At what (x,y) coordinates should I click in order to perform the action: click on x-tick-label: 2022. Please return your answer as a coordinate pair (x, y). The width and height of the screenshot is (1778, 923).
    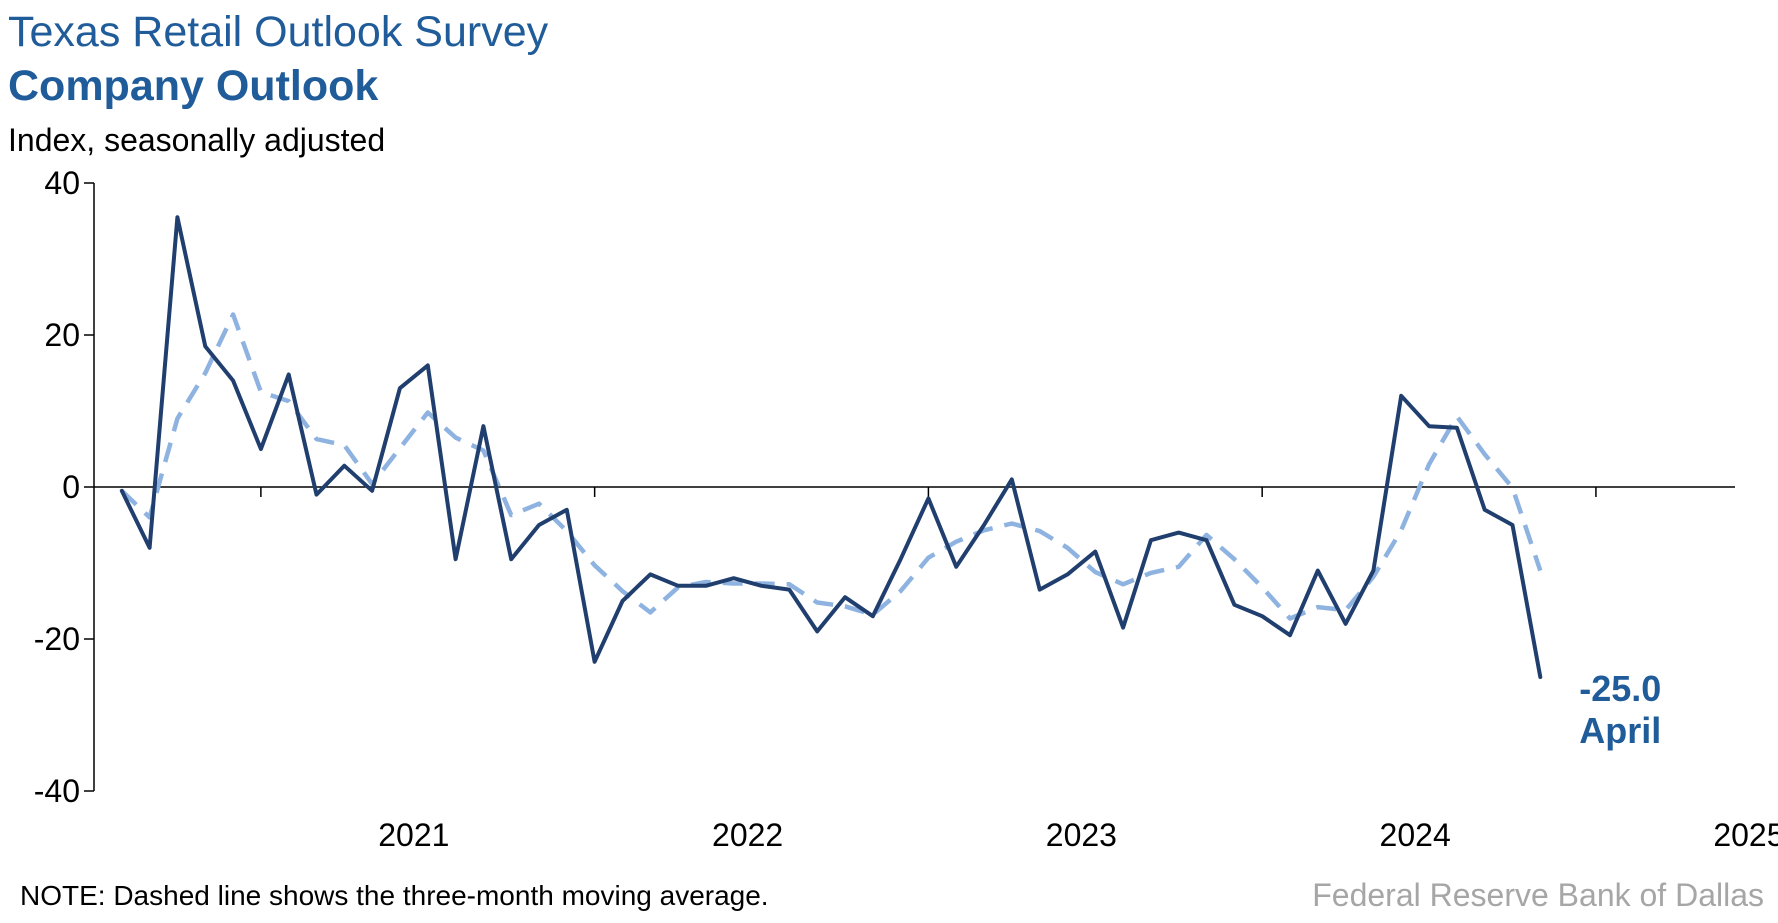
    Looking at the image, I should click on (747, 835).